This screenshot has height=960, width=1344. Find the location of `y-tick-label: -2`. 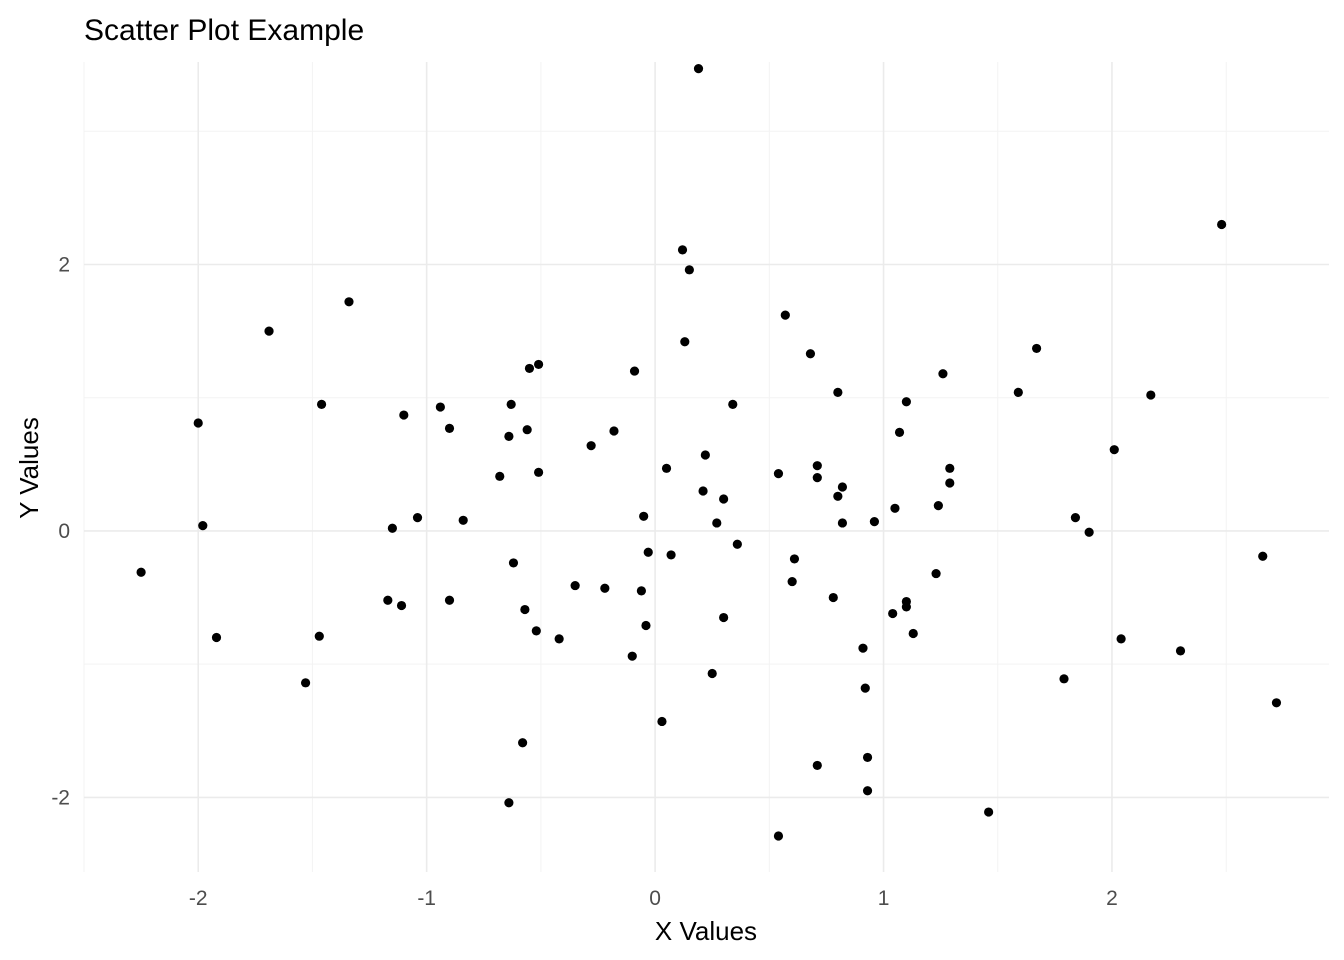

y-tick-label: -2 is located at coordinates (60, 797).